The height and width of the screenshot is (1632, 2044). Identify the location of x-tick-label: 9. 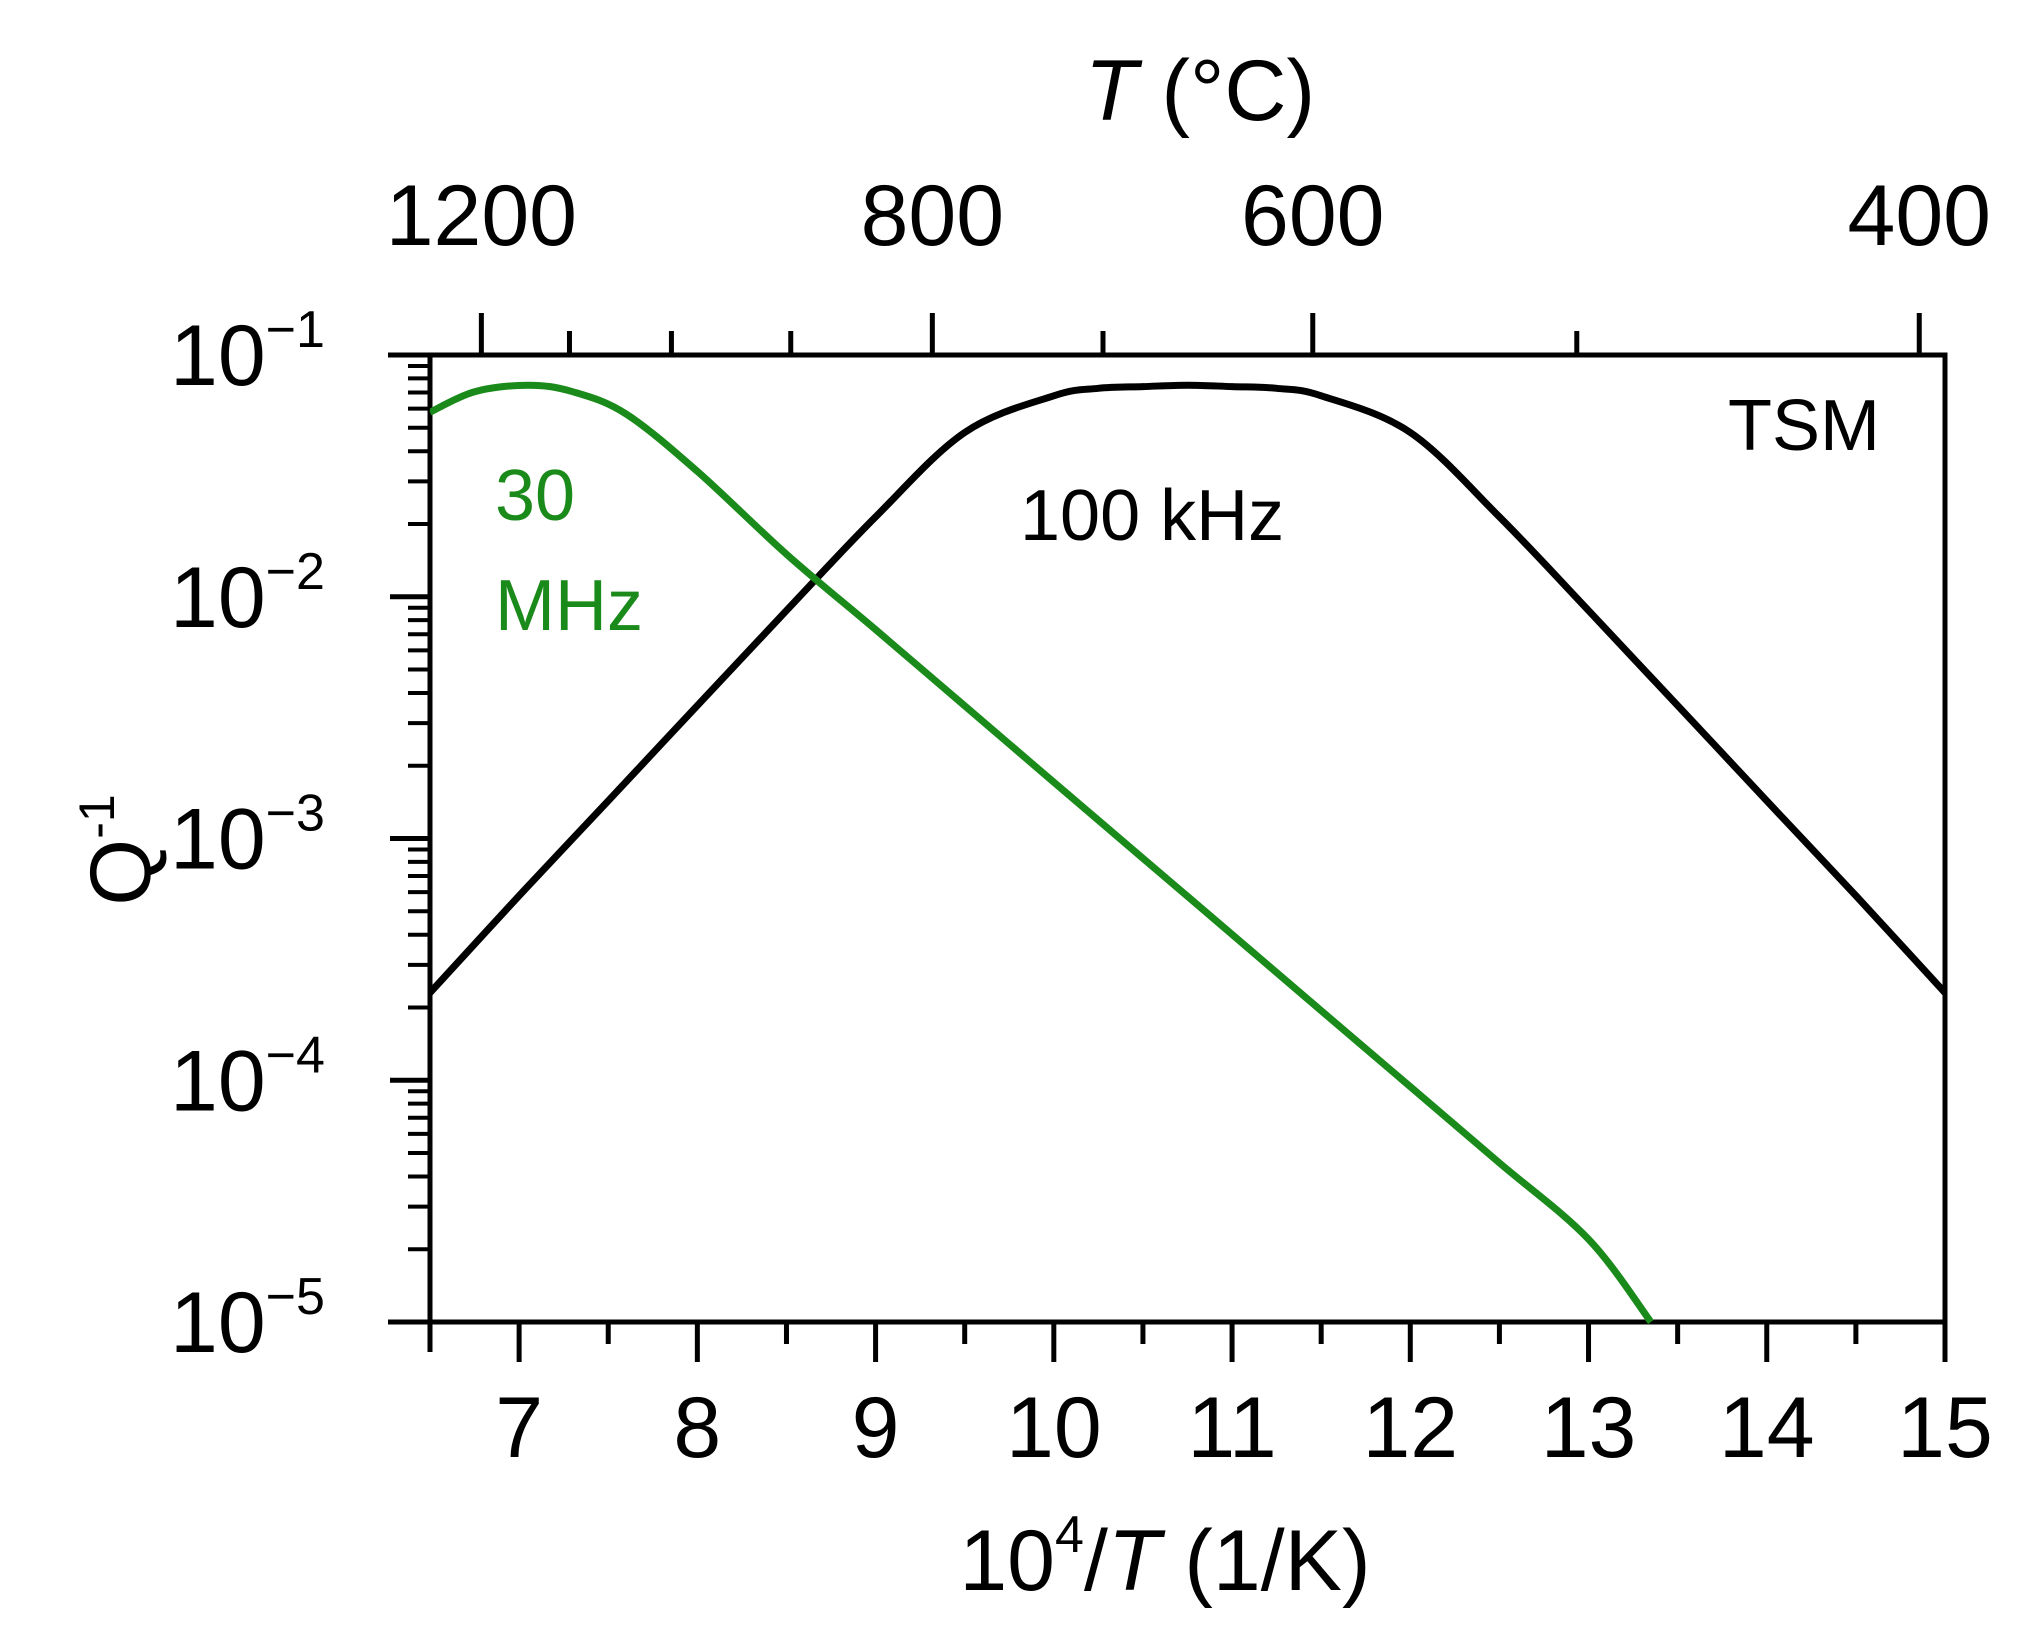
(876, 1428).